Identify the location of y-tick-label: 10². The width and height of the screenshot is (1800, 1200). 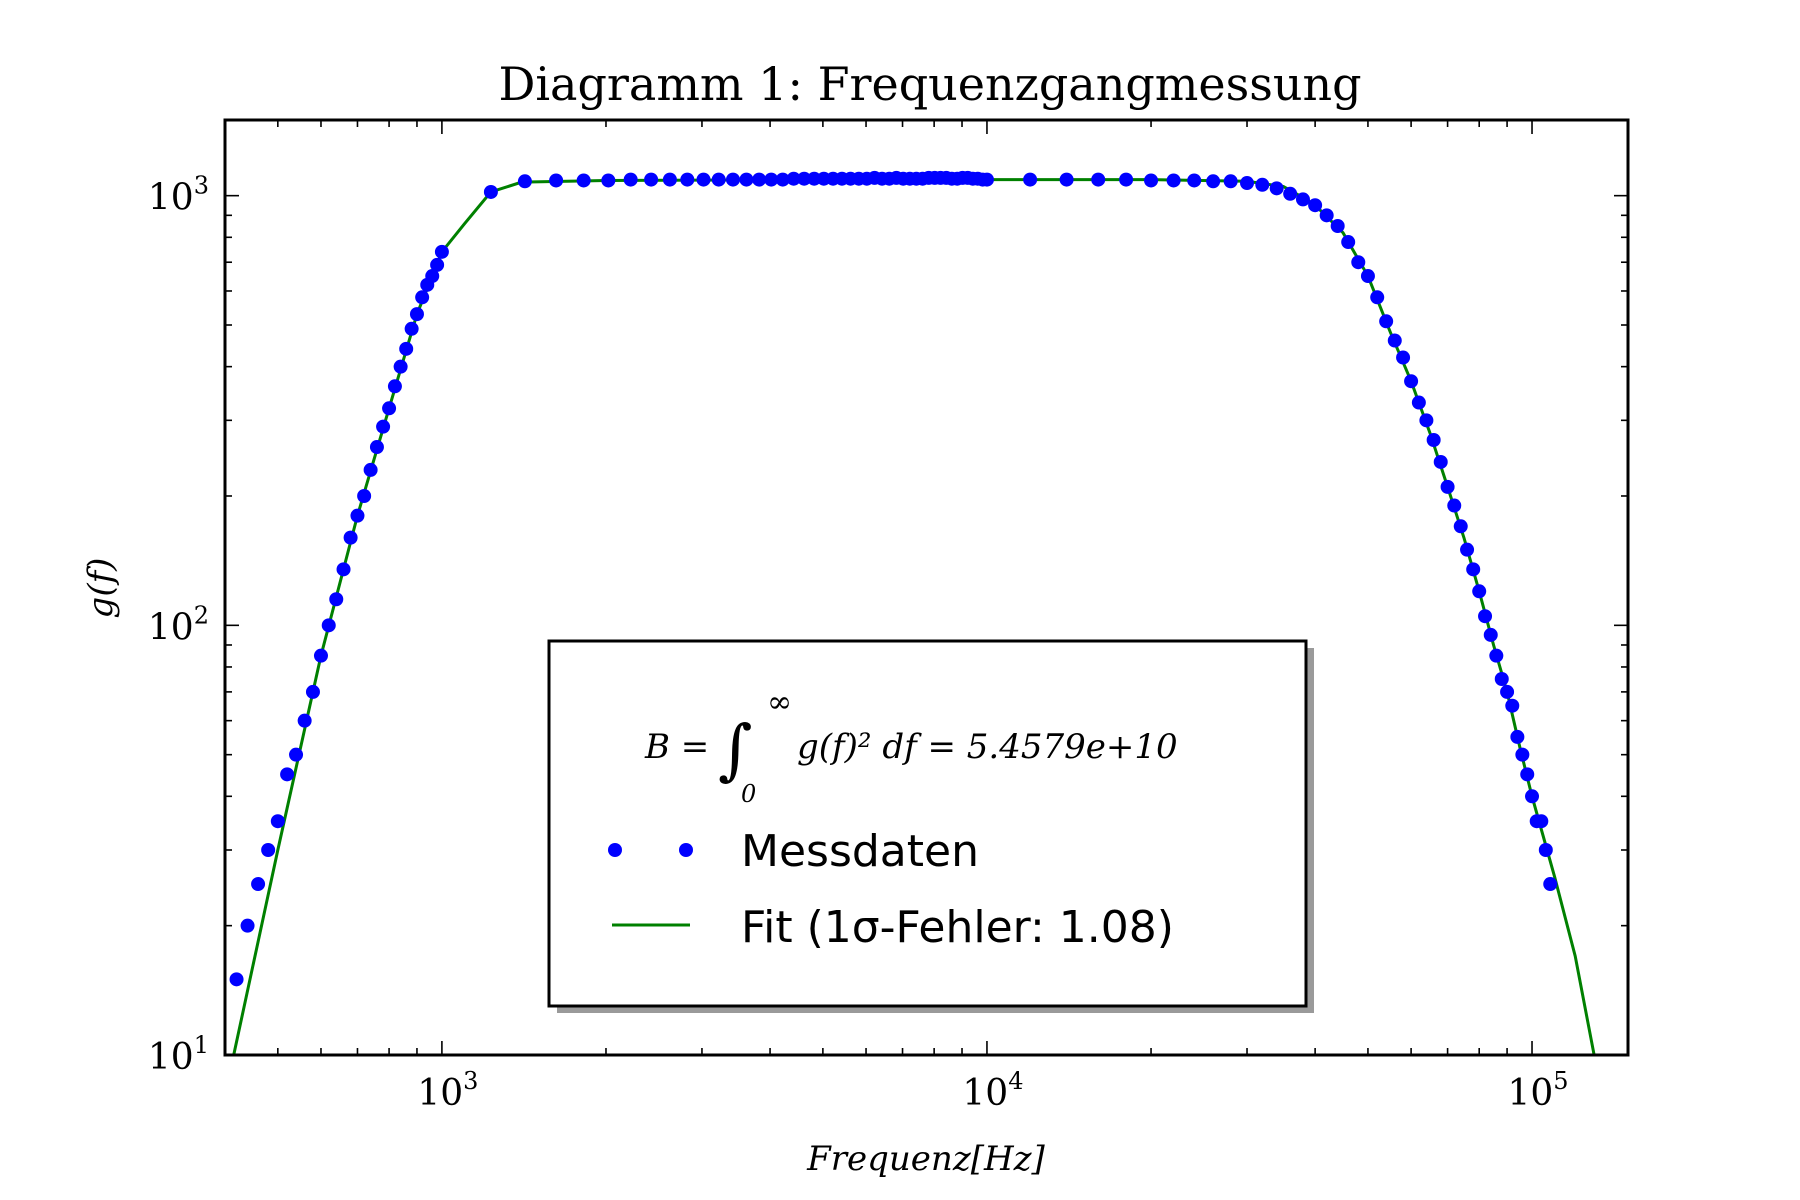
(178, 624).